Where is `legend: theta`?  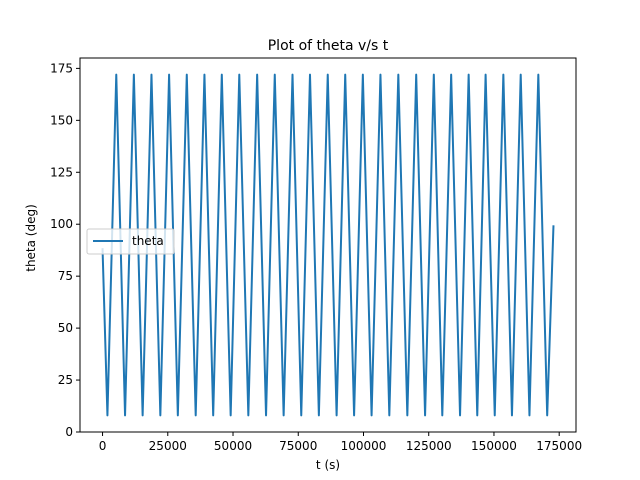 legend: theta is located at coordinates (130, 241).